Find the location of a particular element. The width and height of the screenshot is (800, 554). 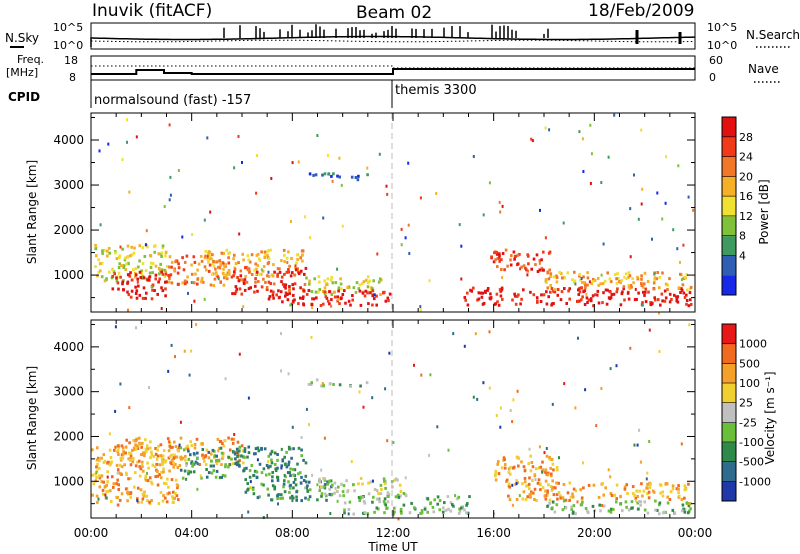

y-tick-label: 4000 is located at coordinates (68, 347).